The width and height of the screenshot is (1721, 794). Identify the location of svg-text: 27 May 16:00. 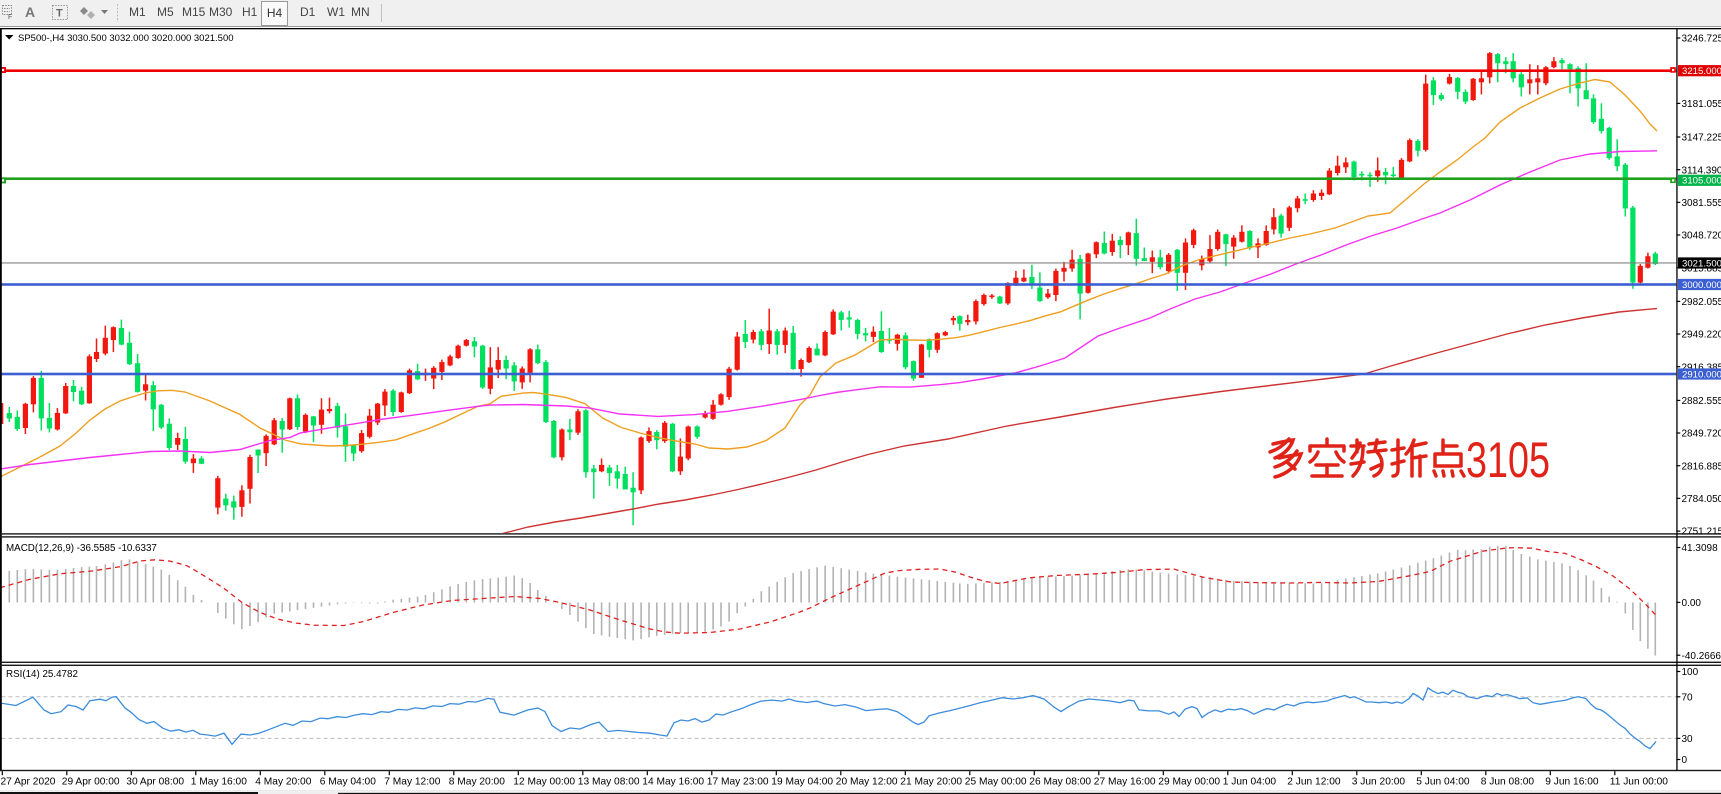
(1125, 782).